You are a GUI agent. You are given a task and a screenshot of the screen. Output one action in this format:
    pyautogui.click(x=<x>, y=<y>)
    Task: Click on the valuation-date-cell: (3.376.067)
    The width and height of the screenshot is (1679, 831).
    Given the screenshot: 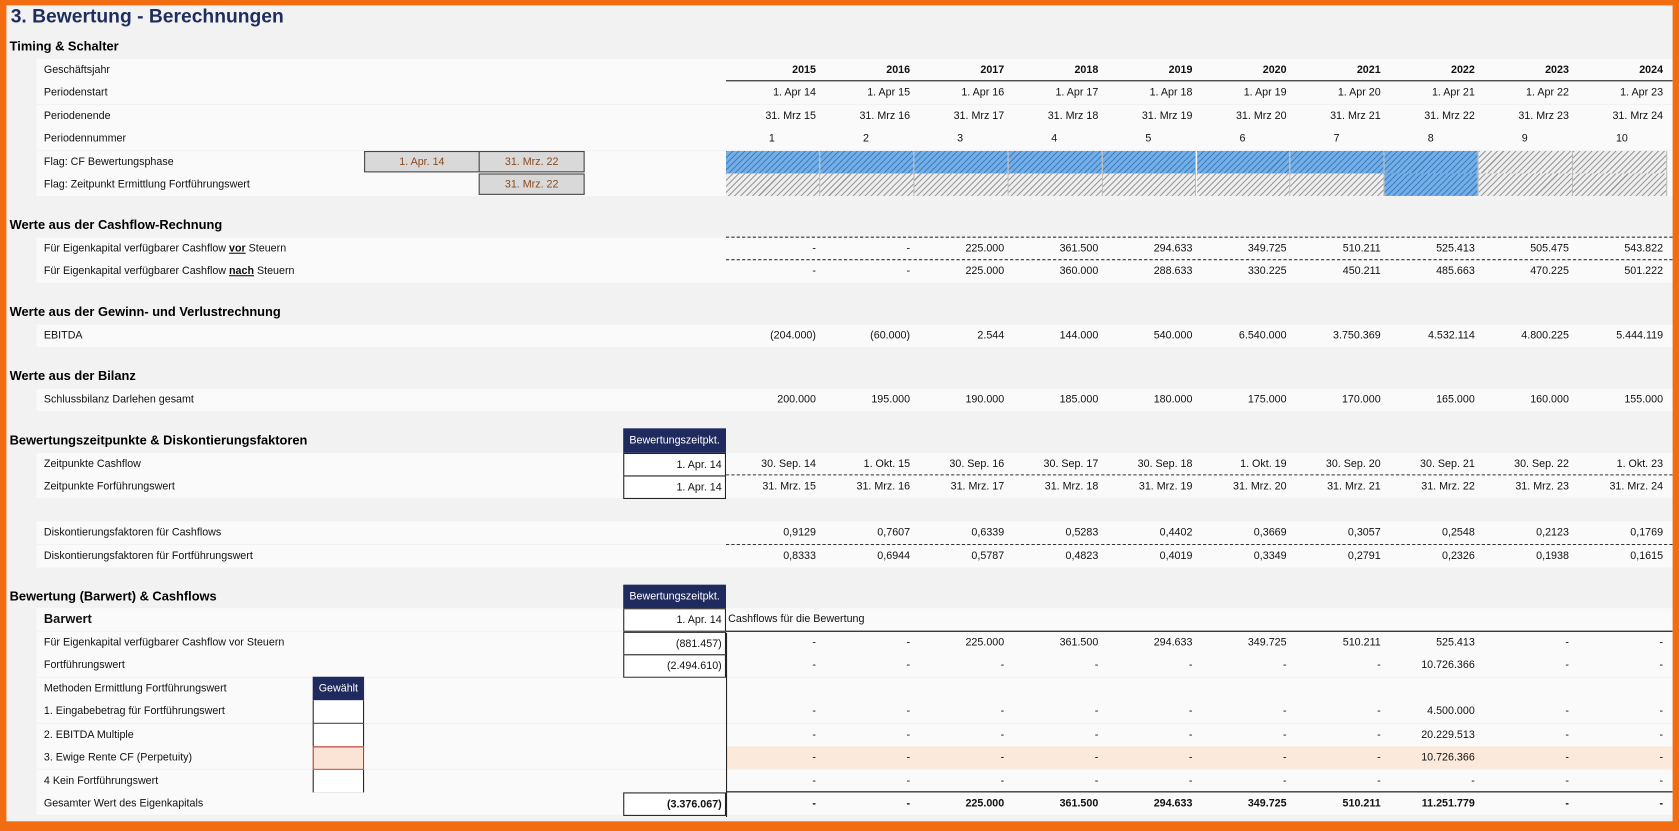 What is the action you would take?
    pyautogui.click(x=675, y=804)
    